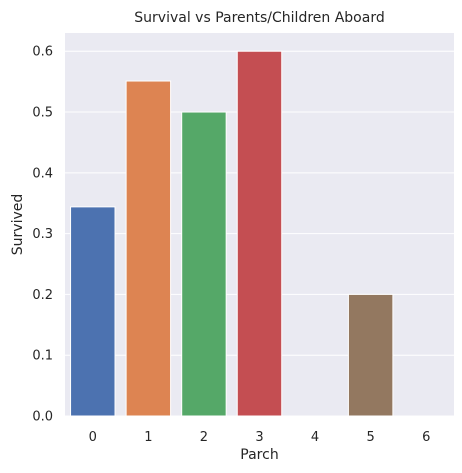 The height and width of the screenshot is (473, 462). I want to click on x-axis-ticks: 0 1 2 3 4 5 6, so click(260, 437).